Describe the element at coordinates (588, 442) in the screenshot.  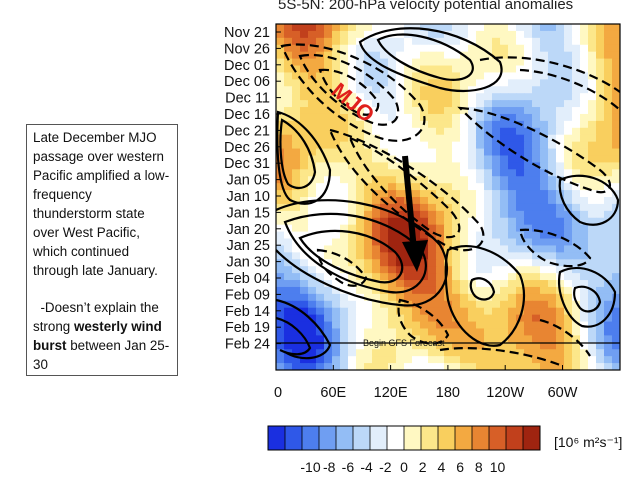
I see `colorbar-unit: [10⁶ m²s⁻¹]` at that location.